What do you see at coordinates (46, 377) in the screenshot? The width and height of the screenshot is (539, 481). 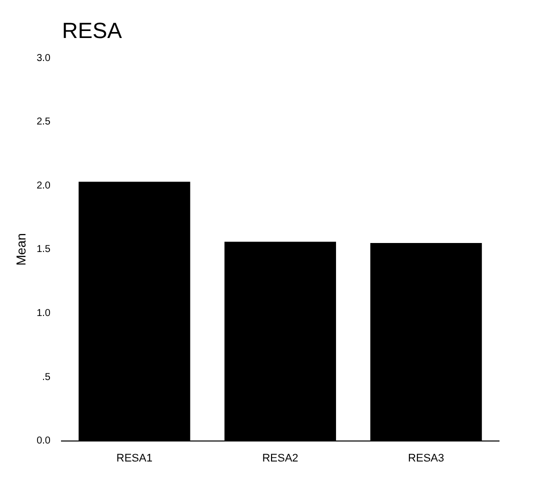 I see `y-tick-label: .5` at bounding box center [46, 377].